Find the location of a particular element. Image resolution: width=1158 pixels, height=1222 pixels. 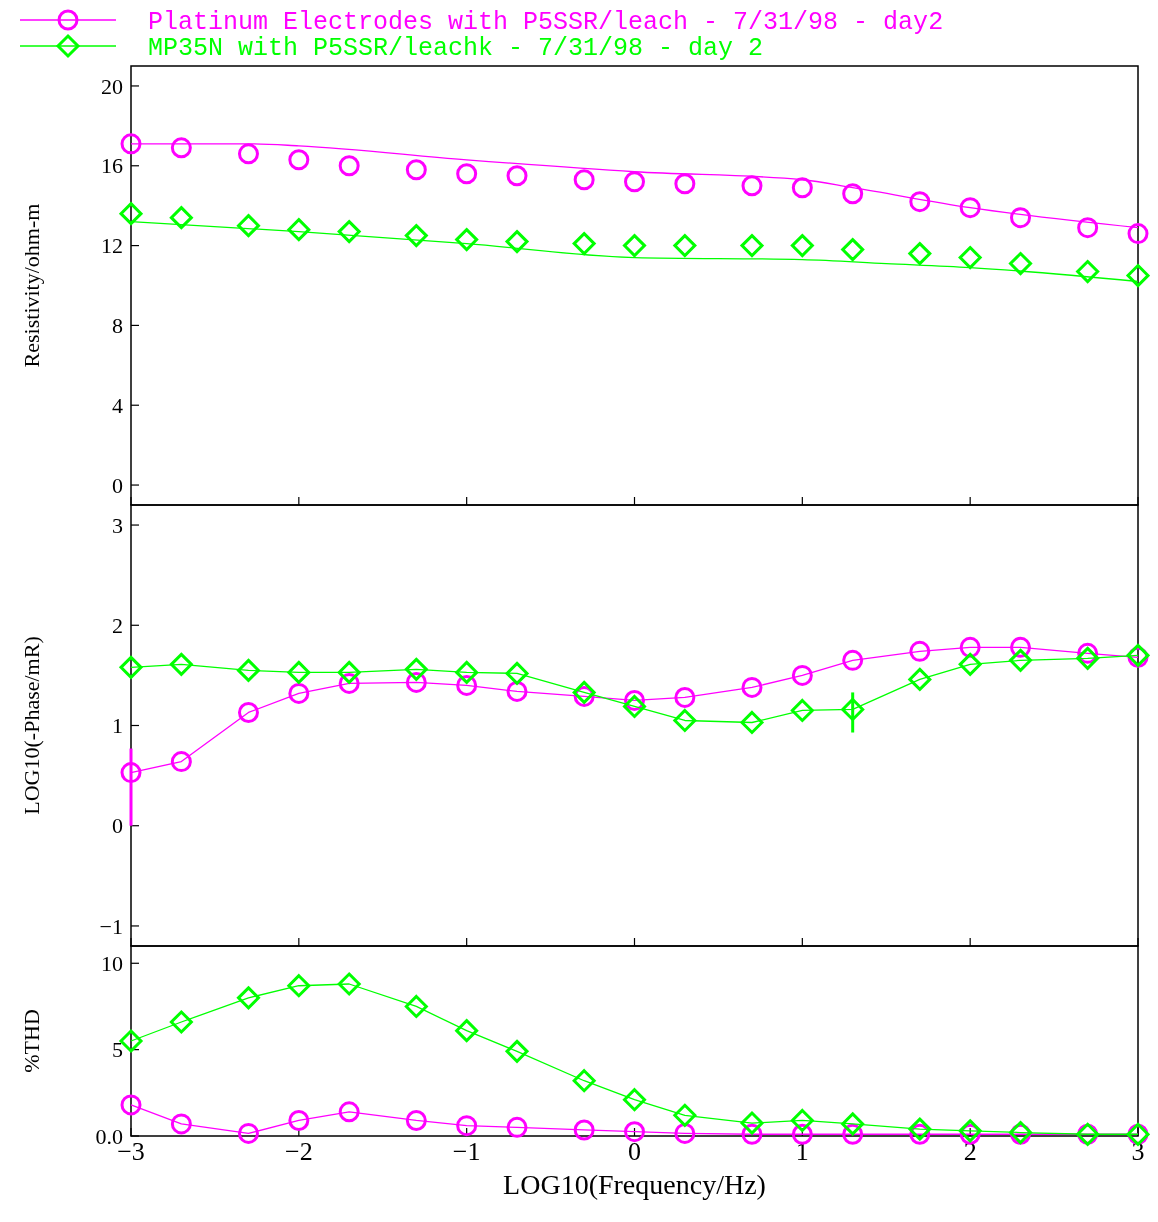

y-tick-label: 16 is located at coordinates (112, 166).